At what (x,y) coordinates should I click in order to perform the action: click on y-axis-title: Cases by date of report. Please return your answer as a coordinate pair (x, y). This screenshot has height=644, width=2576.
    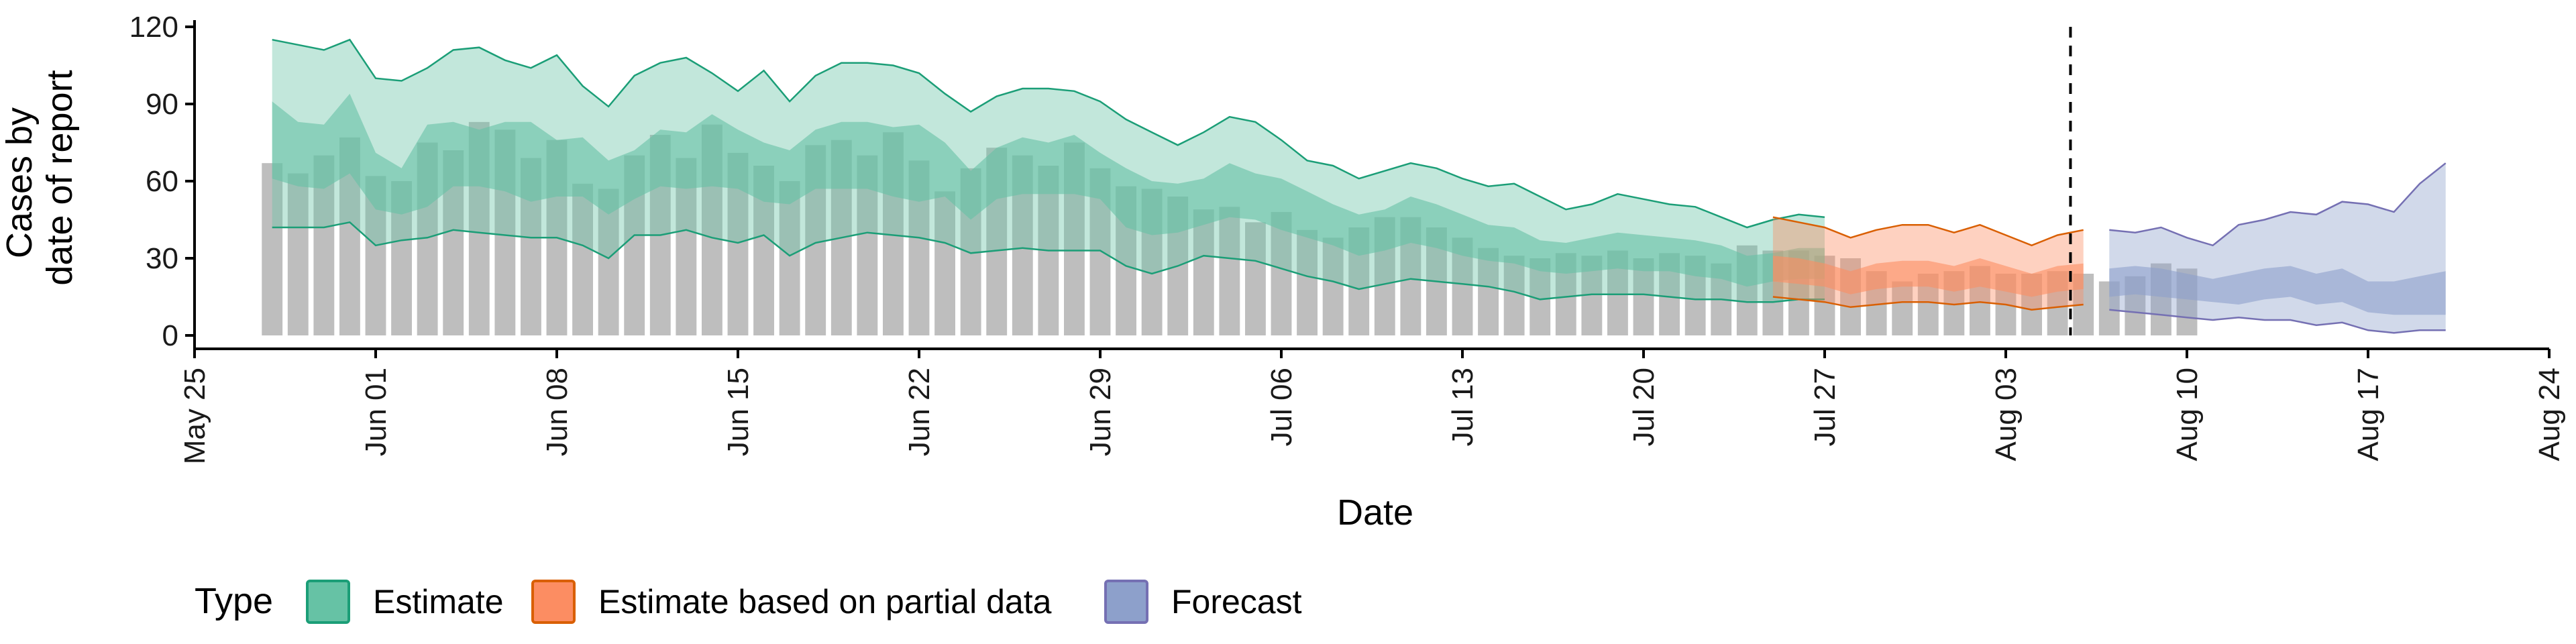
    Looking at the image, I should click on (40, 177).